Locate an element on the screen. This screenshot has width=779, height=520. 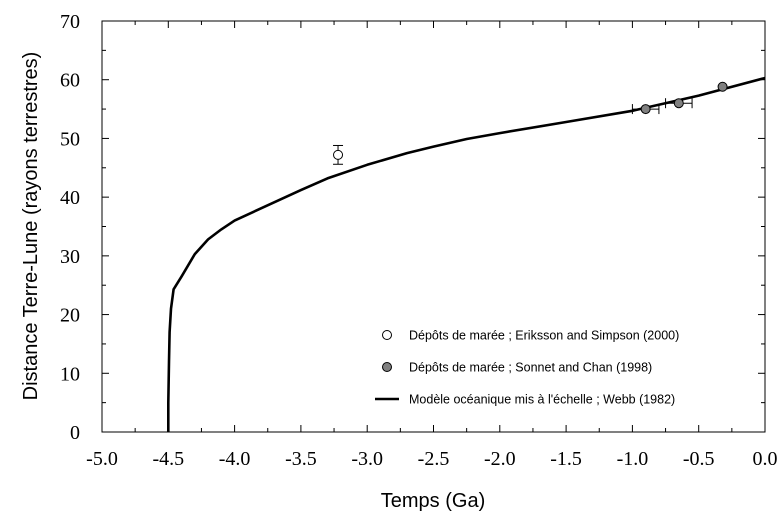
x-tick-label: -0.5 is located at coordinates (699, 459).